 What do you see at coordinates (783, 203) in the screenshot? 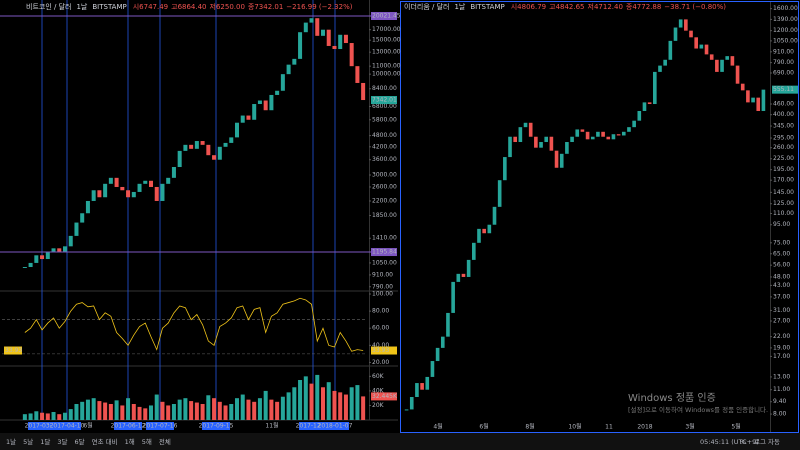
I see `y-tick-label: 125.00` at bounding box center [783, 203].